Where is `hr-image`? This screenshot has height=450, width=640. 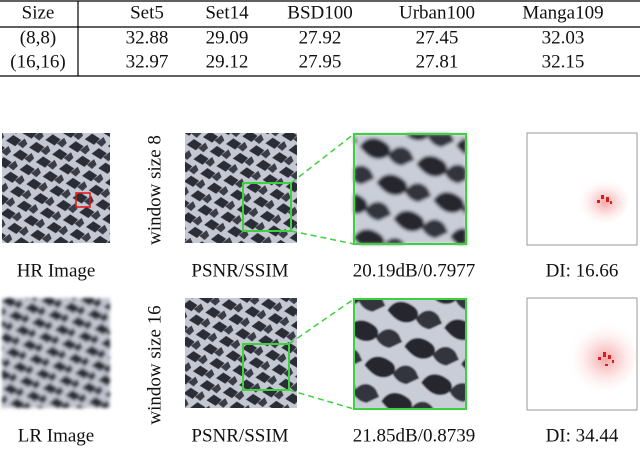
hr-image is located at coordinates (56, 188).